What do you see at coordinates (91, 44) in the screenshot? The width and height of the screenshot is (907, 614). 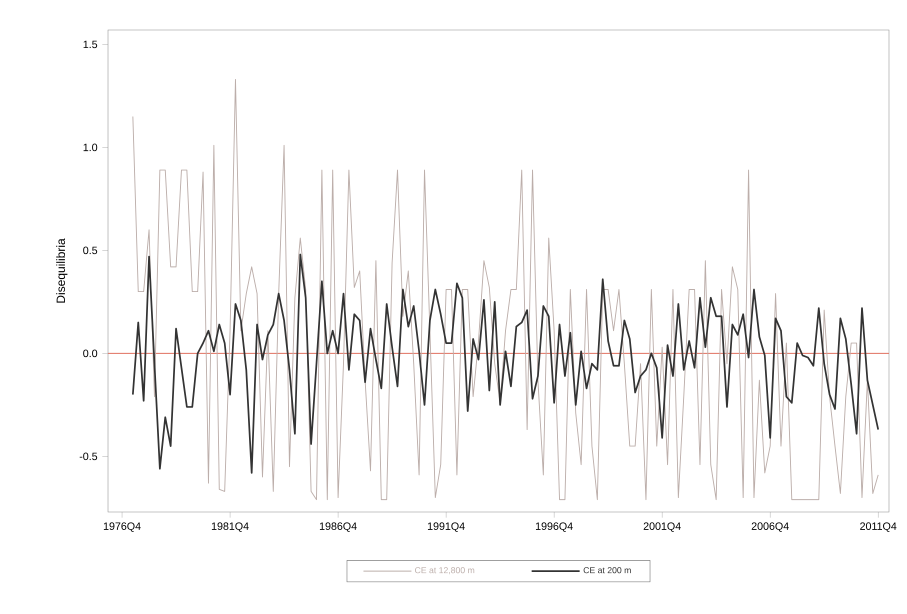 I see `y-tick-label: 1.5` at bounding box center [91, 44].